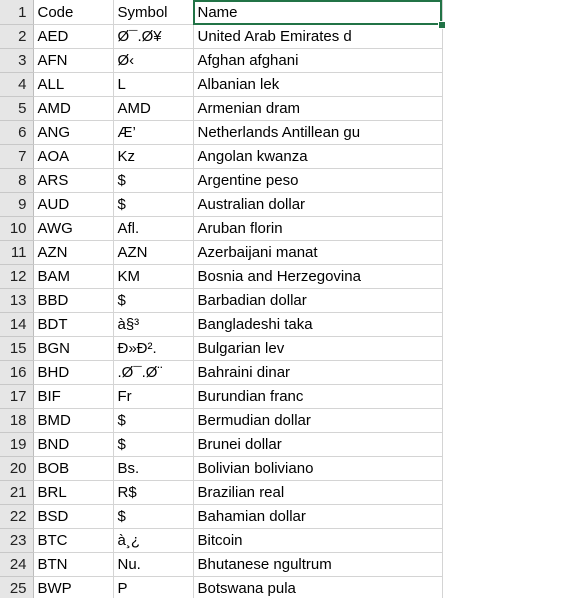 The height and width of the screenshot is (598, 580). Describe the element at coordinates (318, 324) in the screenshot. I see `cell-name: Bangladeshi taka` at that location.